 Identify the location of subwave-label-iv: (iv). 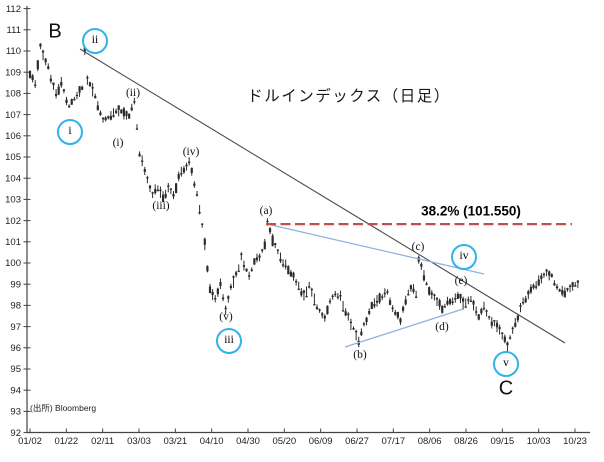
(191, 152).